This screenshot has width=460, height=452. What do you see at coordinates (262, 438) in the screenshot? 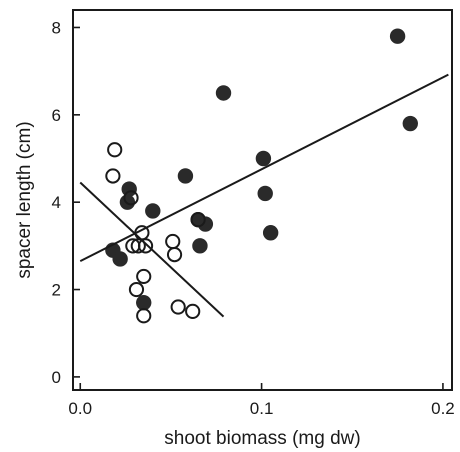
I see `x-axis-label: shoot biomass (mg dw)` at bounding box center [262, 438].